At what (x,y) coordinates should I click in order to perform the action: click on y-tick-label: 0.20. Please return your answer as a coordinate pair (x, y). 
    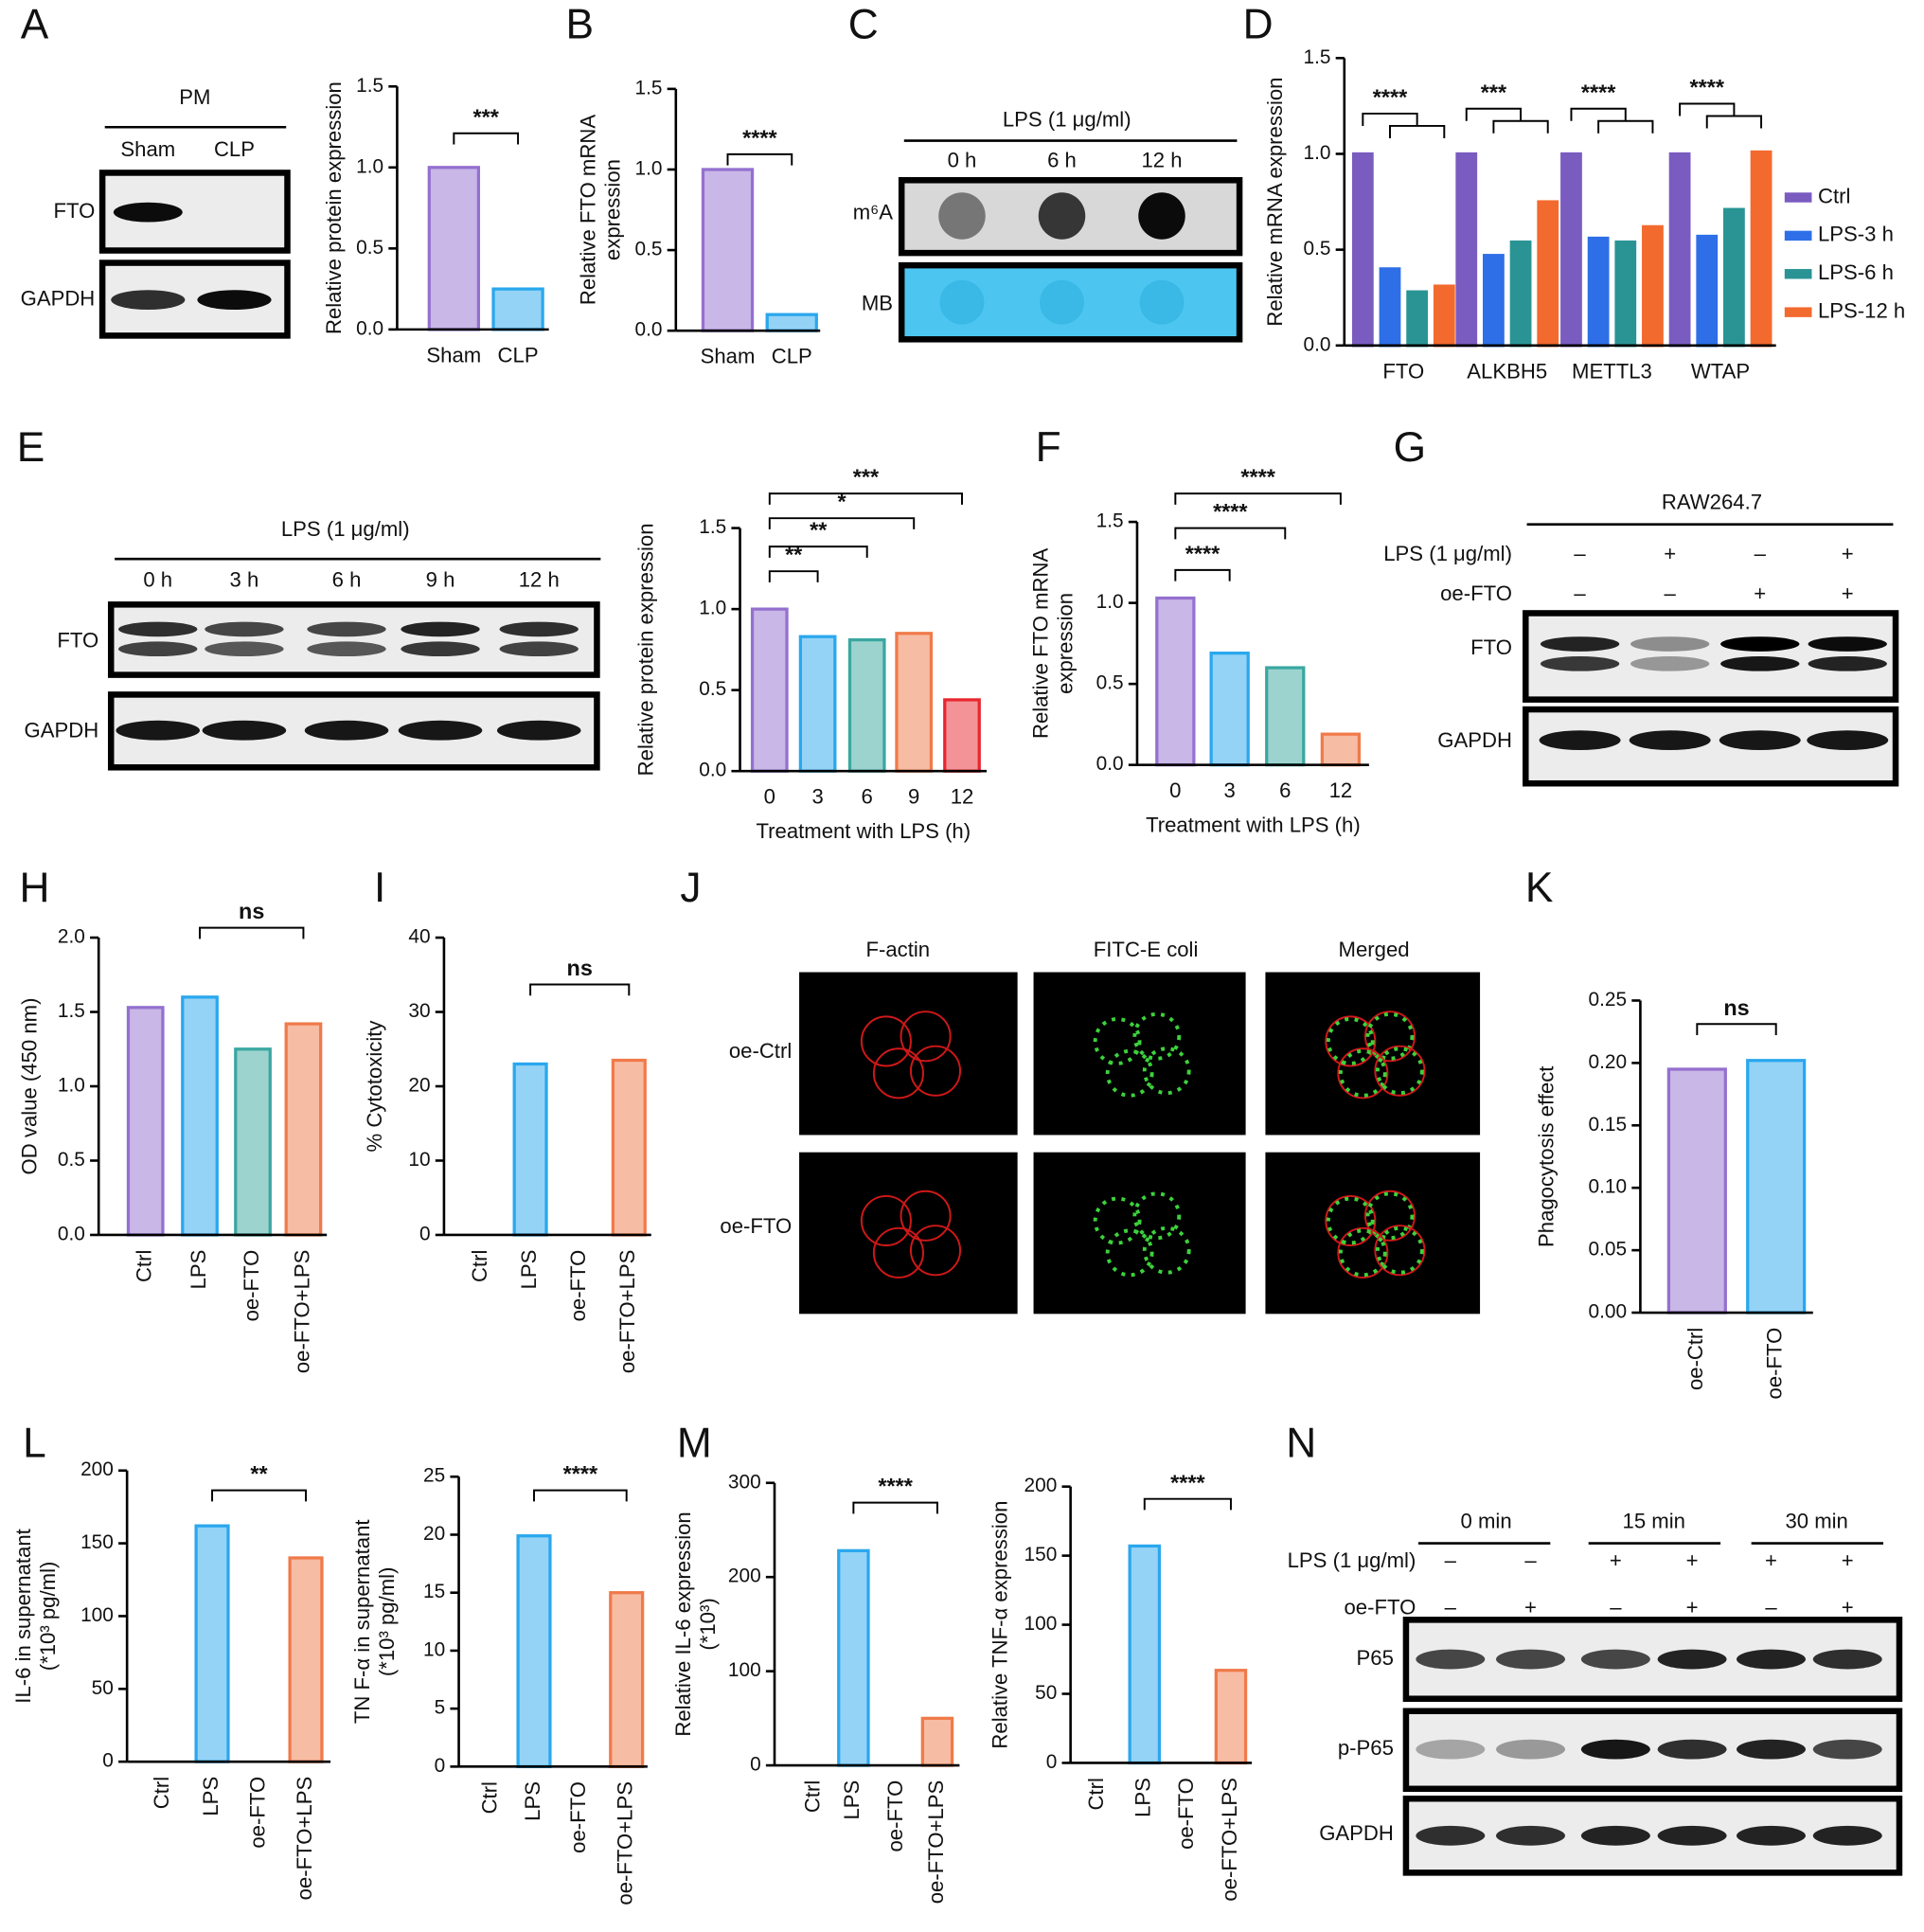
    Looking at the image, I should click on (1608, 1062).